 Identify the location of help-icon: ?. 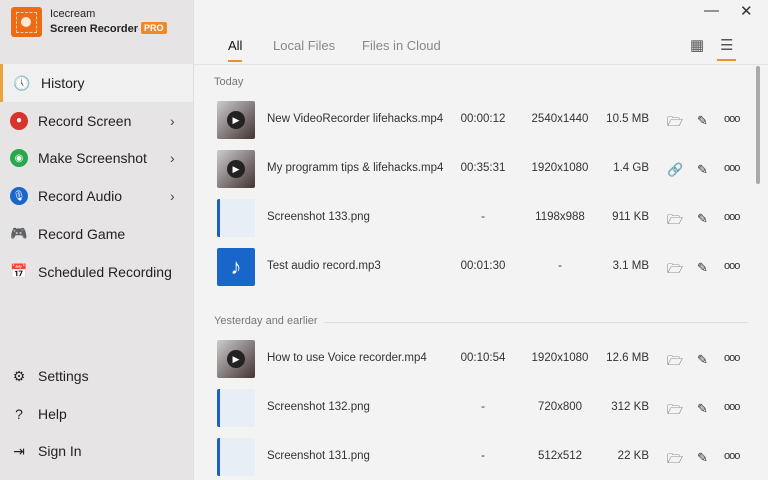
(19, 413).